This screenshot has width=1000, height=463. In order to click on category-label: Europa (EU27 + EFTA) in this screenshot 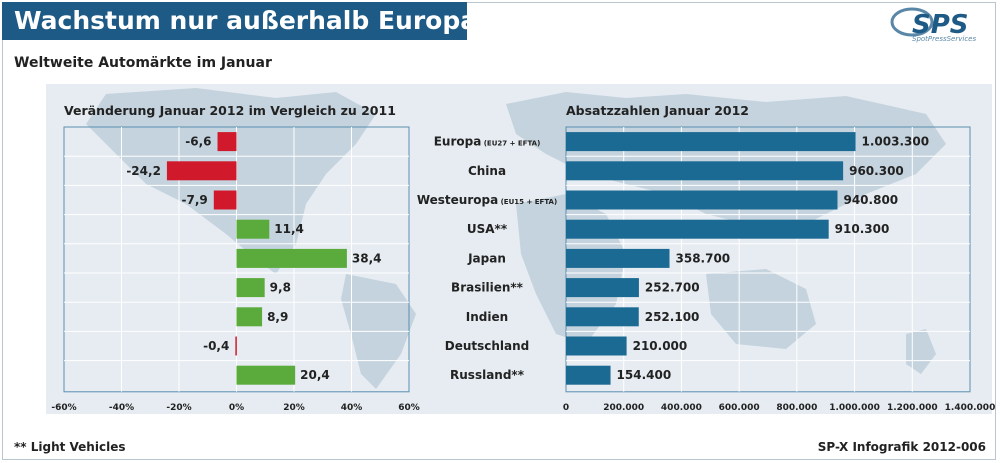, I will do `click(487, 142)`.